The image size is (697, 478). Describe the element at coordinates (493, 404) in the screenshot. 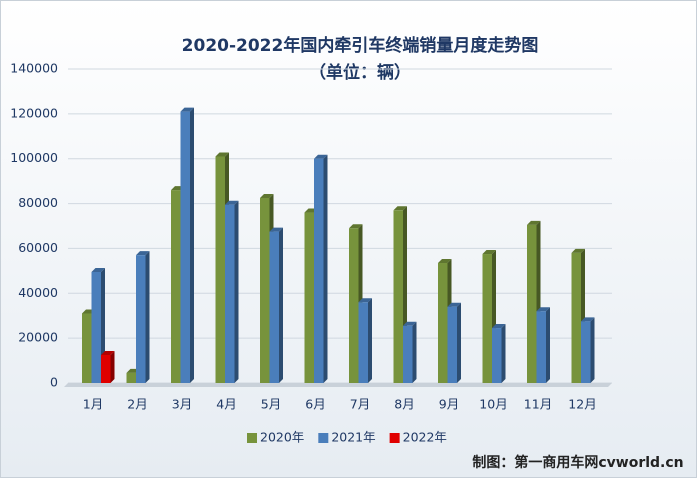

I see `x-tick-label: 10月` at that location.